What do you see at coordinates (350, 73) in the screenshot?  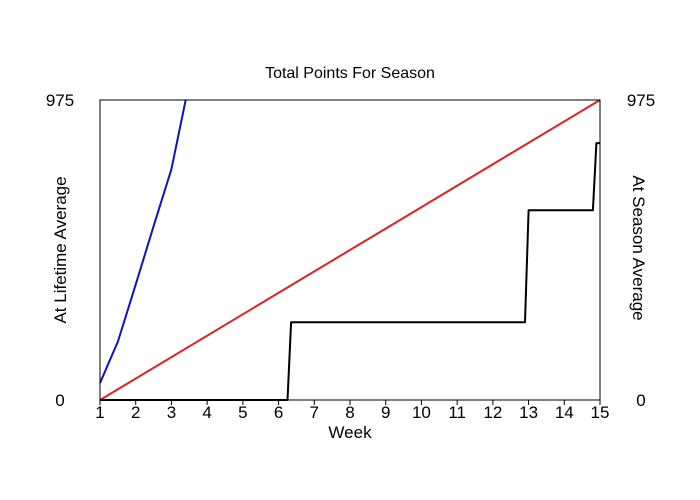 I see `chart-title: Total Points For Season` at bounding box center [350, 73].